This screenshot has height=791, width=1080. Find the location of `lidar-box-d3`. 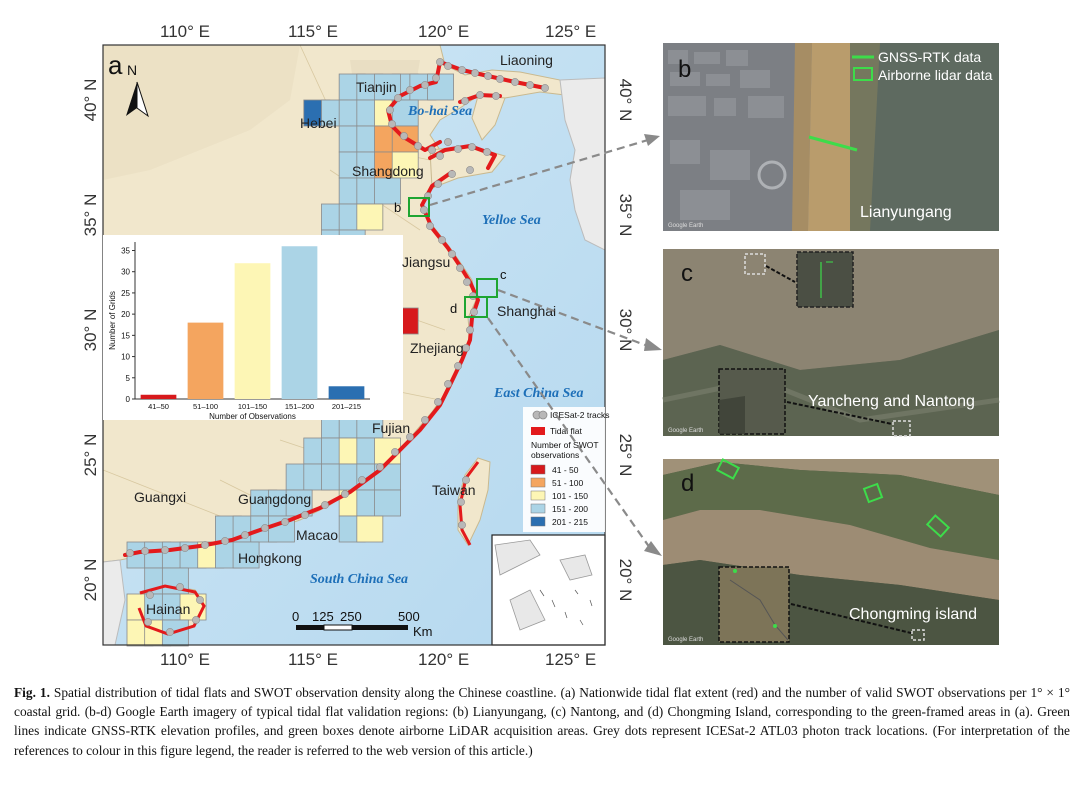

lidar-box-d3 is located at coordinates (938, 526).